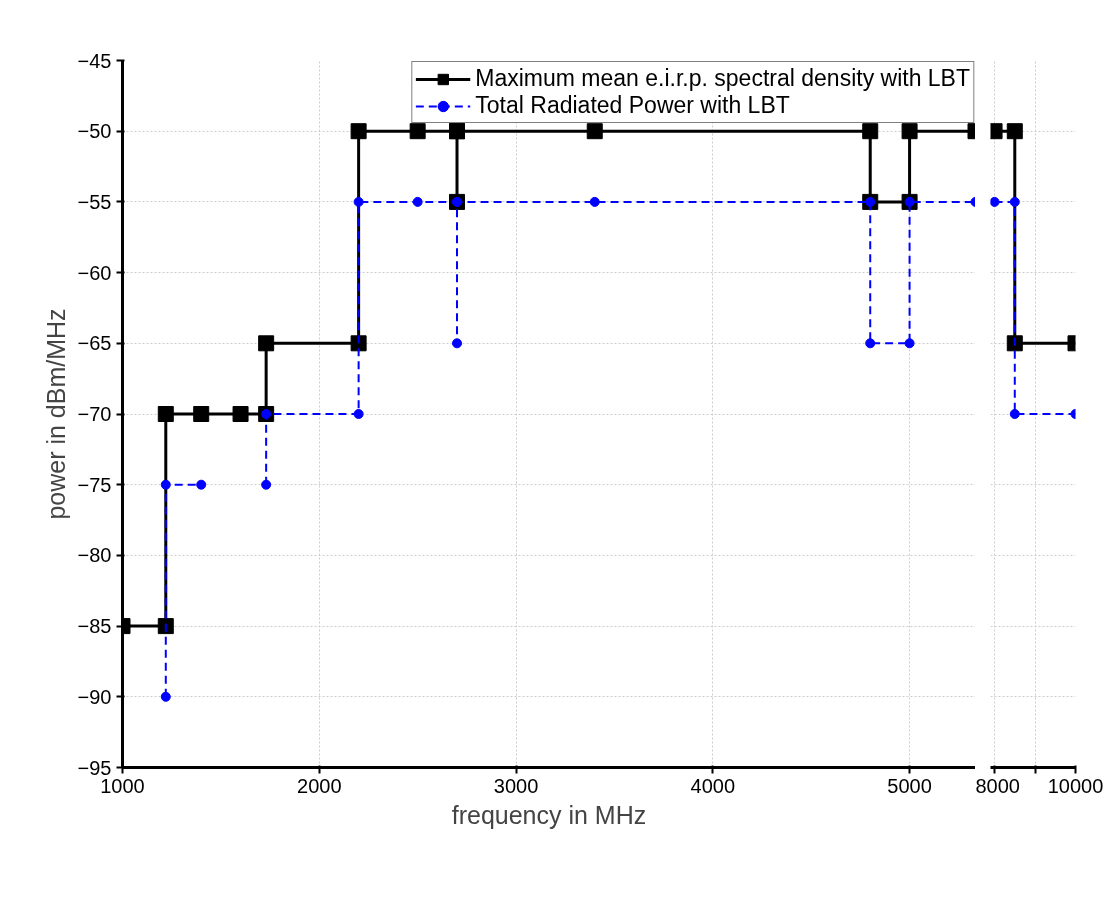 This screenshot has width=1116, height=899. What do you see at coordinates (997, 785) in the screenshot?
I see `x-tick-label: 8000` at bounding box center [997, 785].